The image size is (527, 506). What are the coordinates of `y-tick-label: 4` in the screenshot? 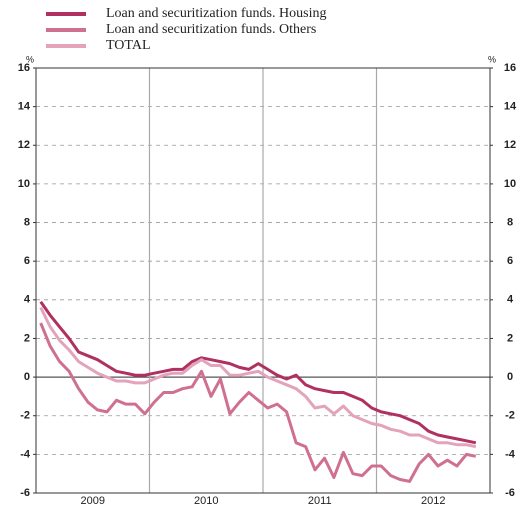 It's located at (27, 300).